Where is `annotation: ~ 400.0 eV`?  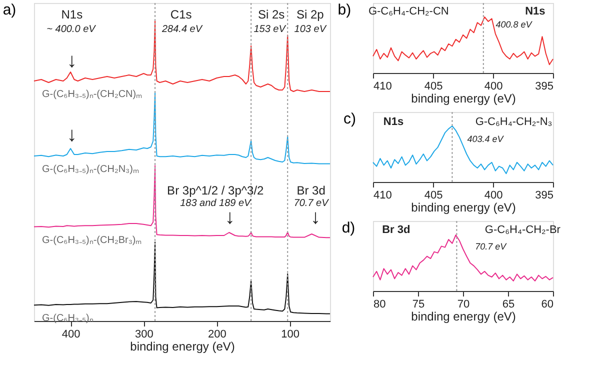 annotation: ~ 400.0 eV is located at coordinates (71, 29).